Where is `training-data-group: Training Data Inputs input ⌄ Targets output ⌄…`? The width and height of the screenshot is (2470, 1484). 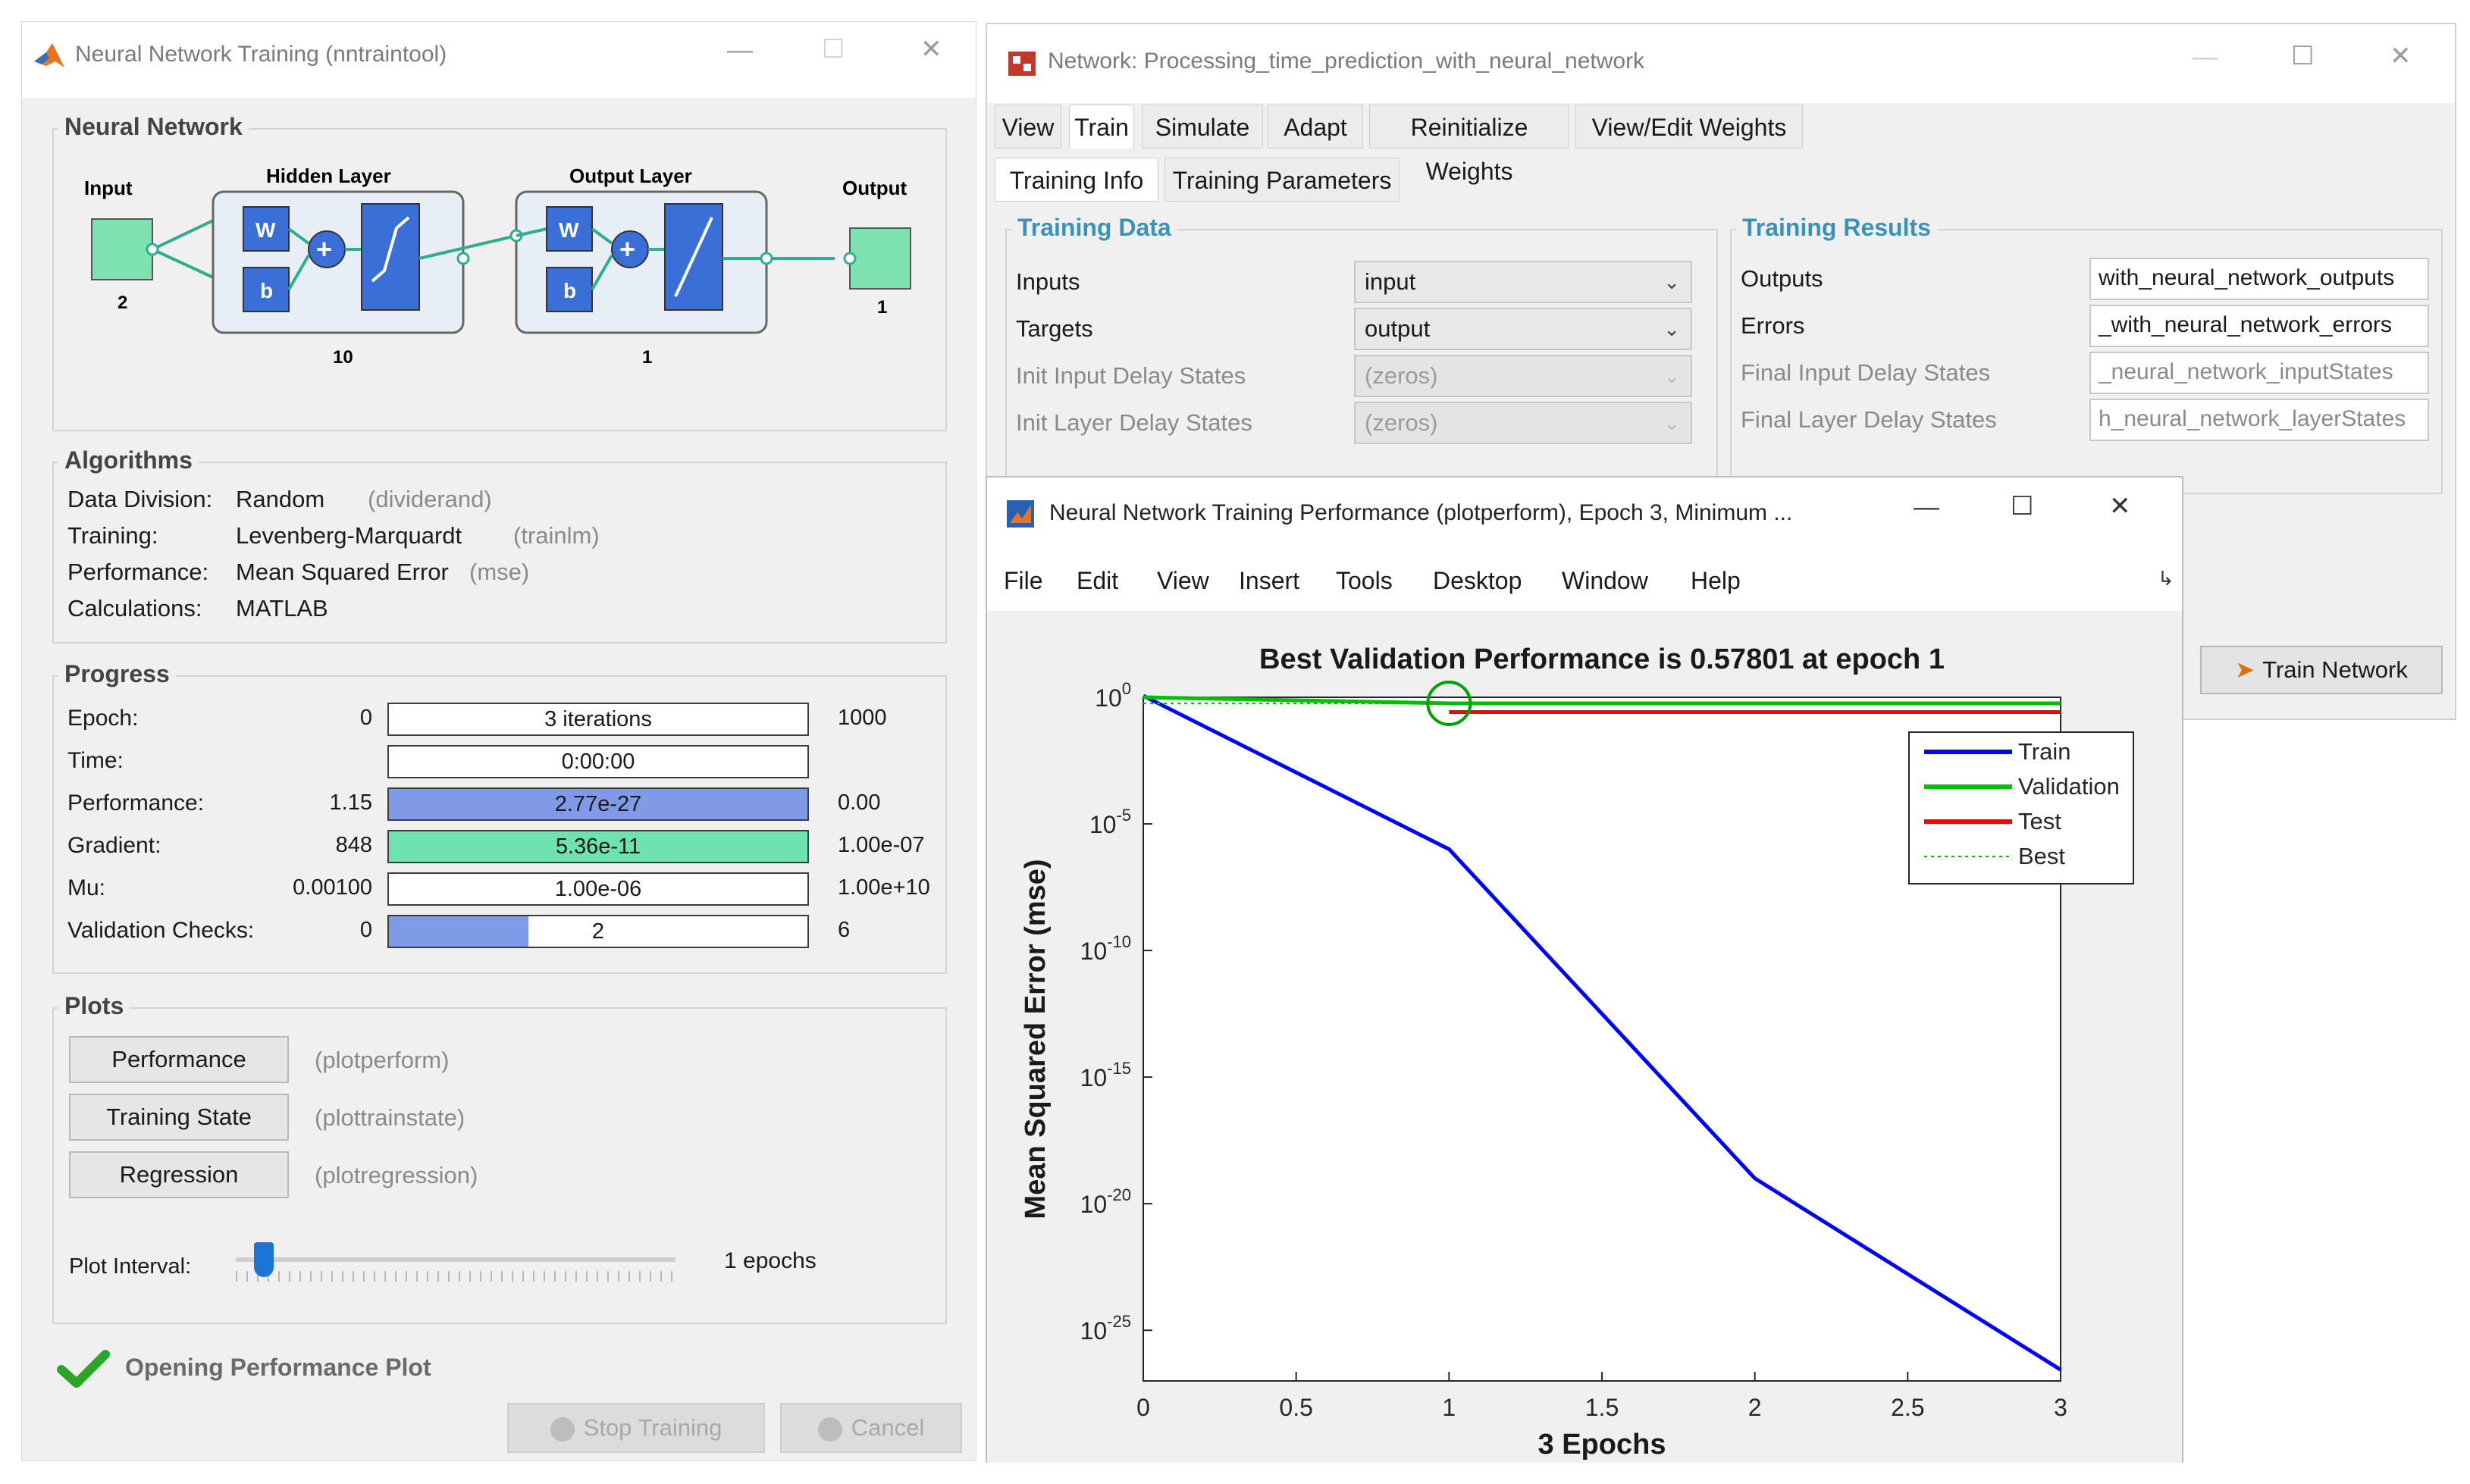
training-data-group: Training Data Inputs input ⌄ Targets output ⌄… is located at coordinates (1361, 354).